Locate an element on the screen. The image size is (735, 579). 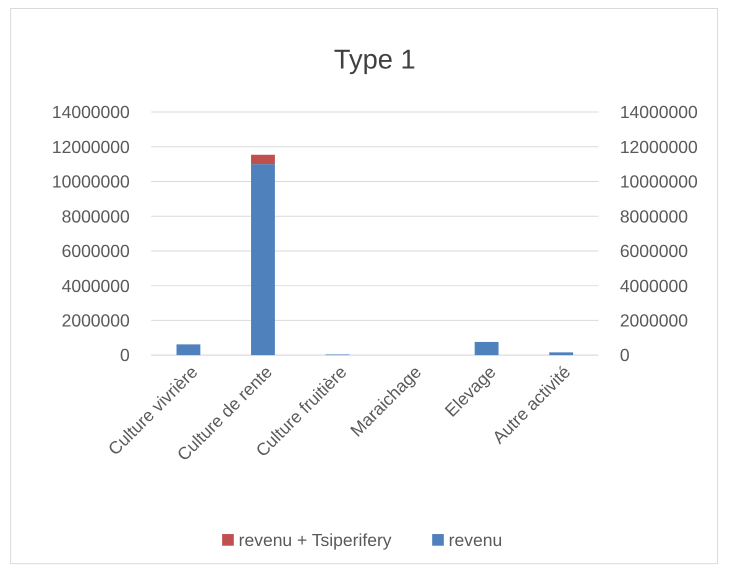
y2-tick-label: 4000000 is located at coordinates (654, 286).